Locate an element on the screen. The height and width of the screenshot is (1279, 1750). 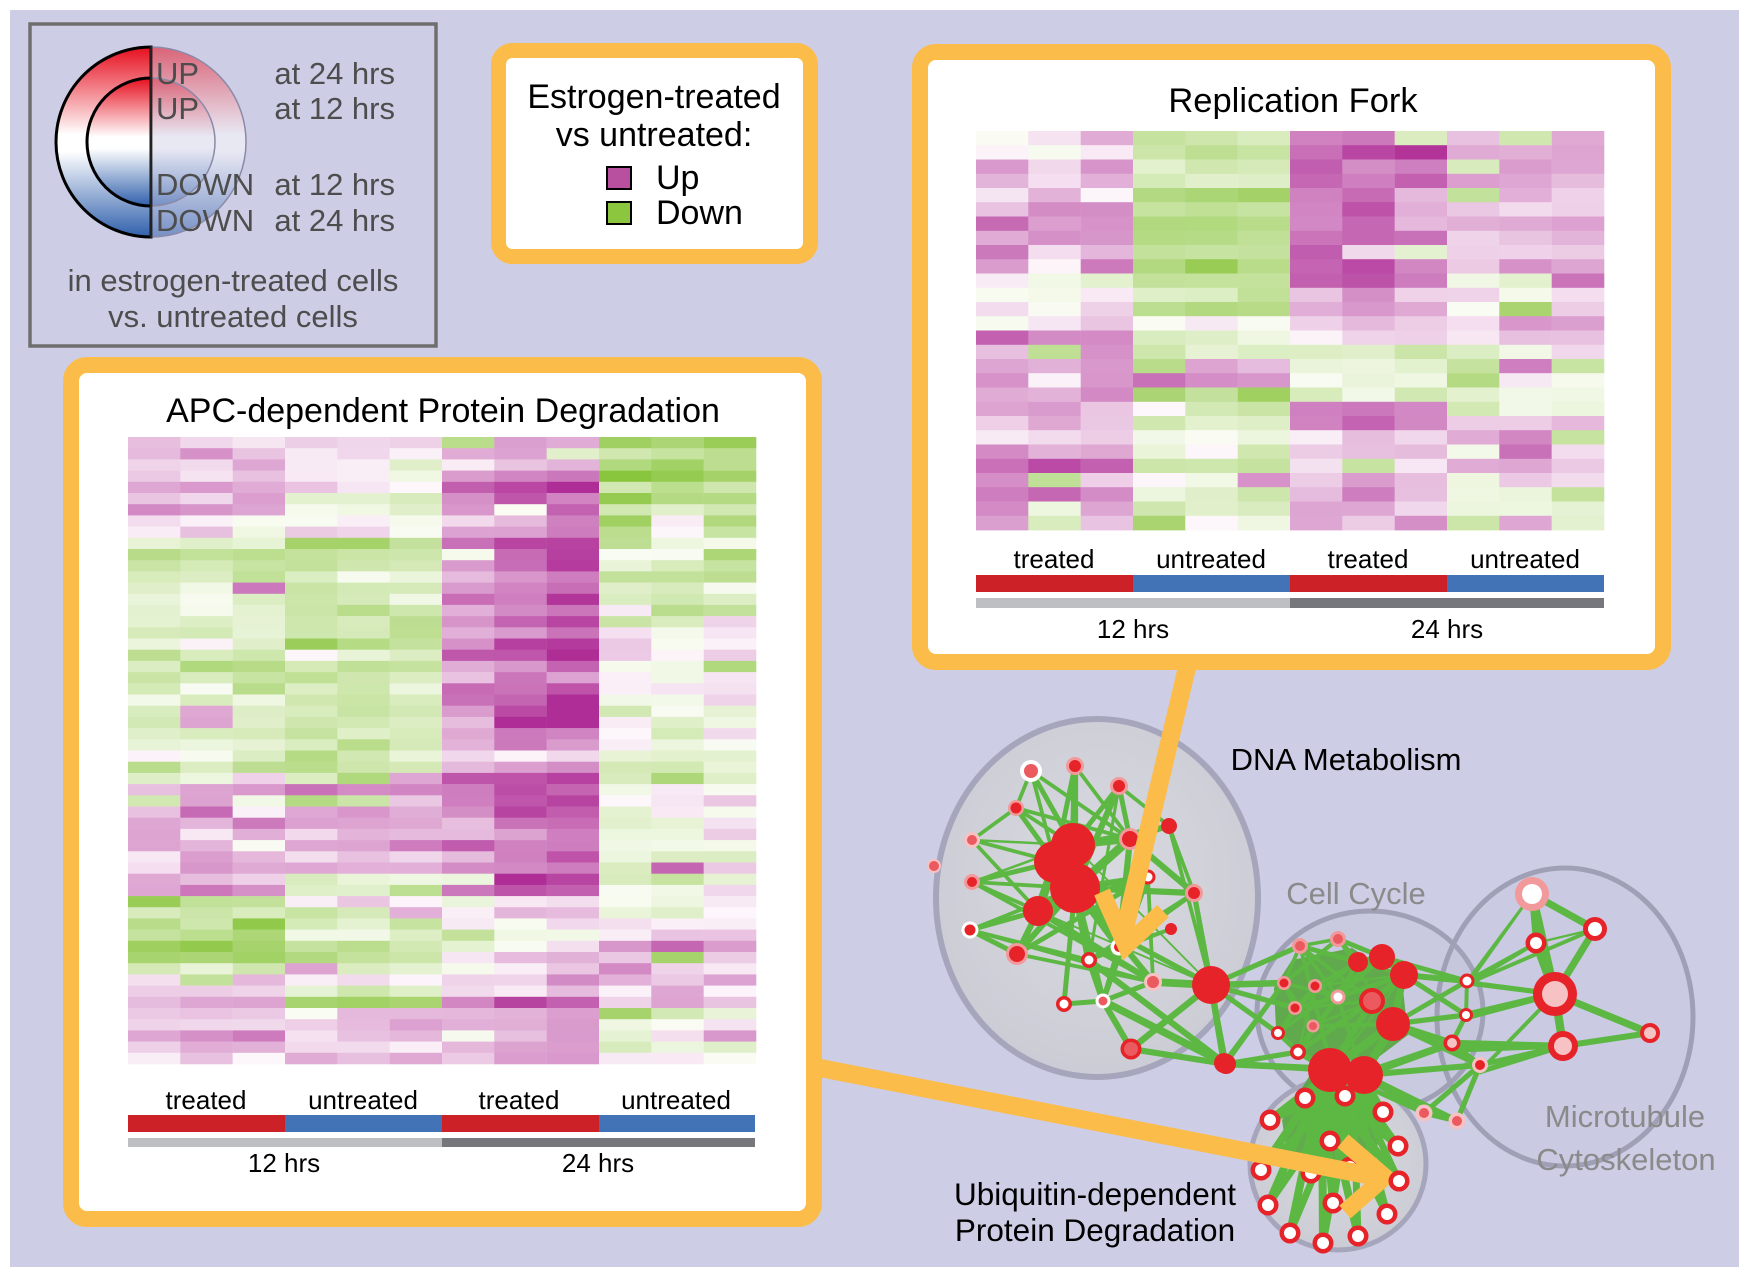
svg-text: Microtubule is located at coordinates (1625, 1116).